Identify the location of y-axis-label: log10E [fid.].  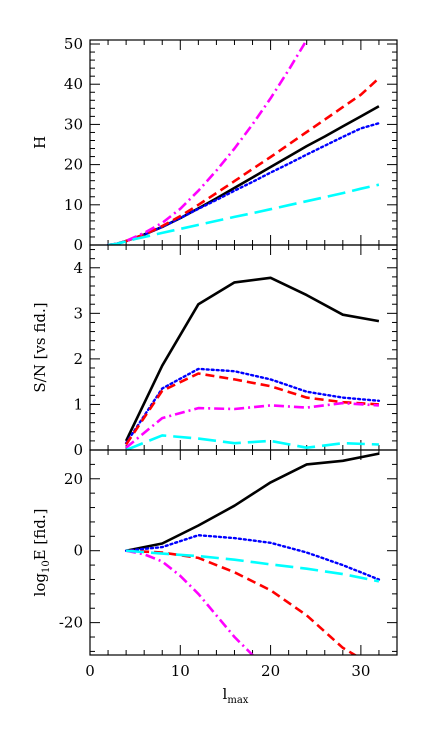
(41, 553).